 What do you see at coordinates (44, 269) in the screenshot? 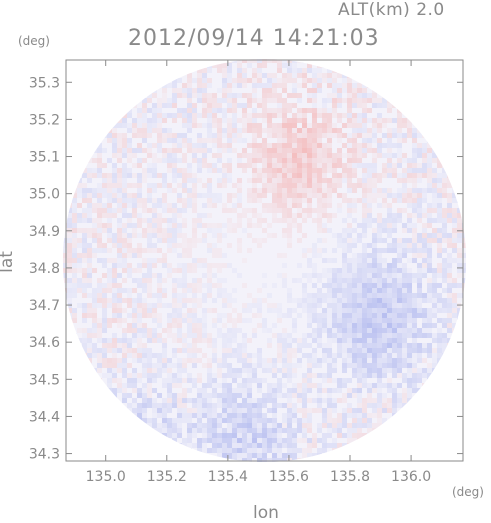
I see `y-tick-label: 34.8` at bounding box center [44, 269].